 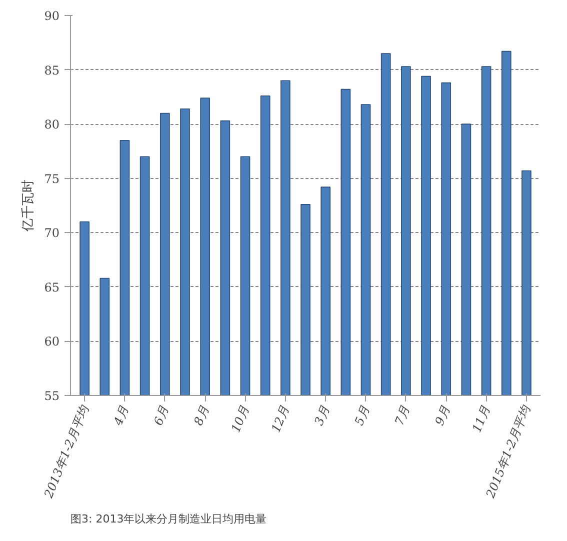 What do you see at coordinates (402, 416) in the screenshot?
I see `x-tick-label: 7月` at bounding box center [402, 416].